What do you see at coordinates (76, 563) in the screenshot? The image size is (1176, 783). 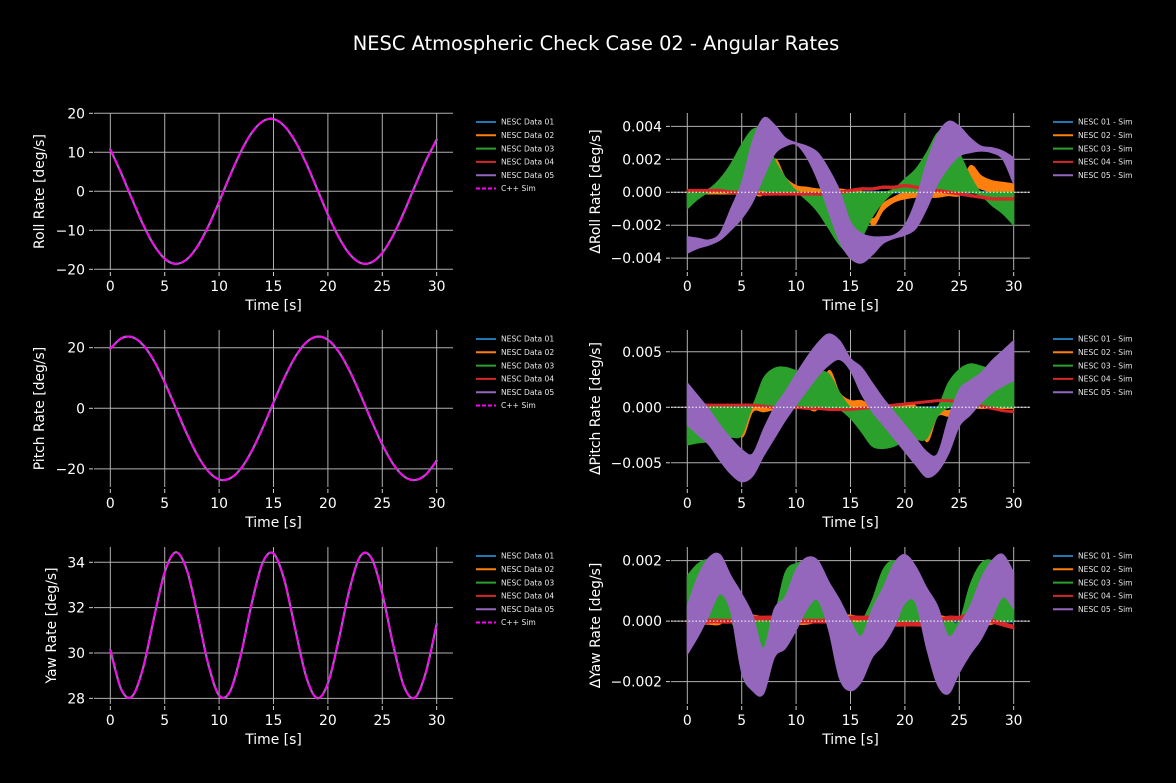 I see `y-tick-label: 34` at bounding box center [76, 563].